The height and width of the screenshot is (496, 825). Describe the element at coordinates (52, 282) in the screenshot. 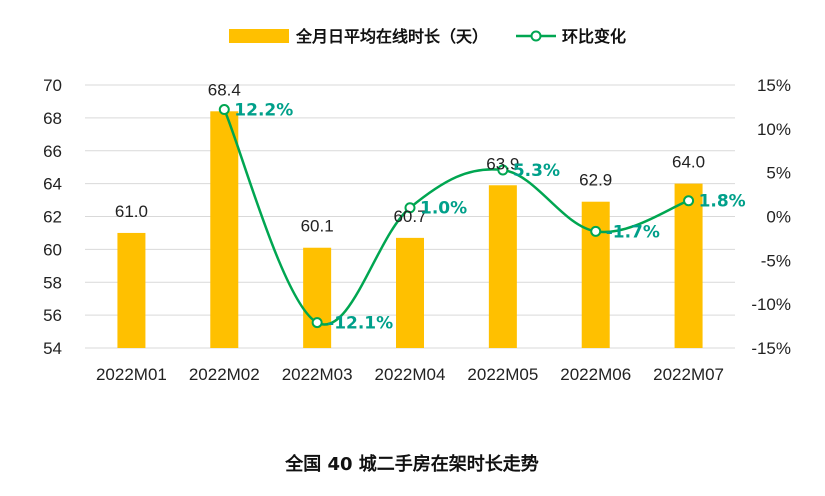

I see `left-tick-label: 58` at that location.